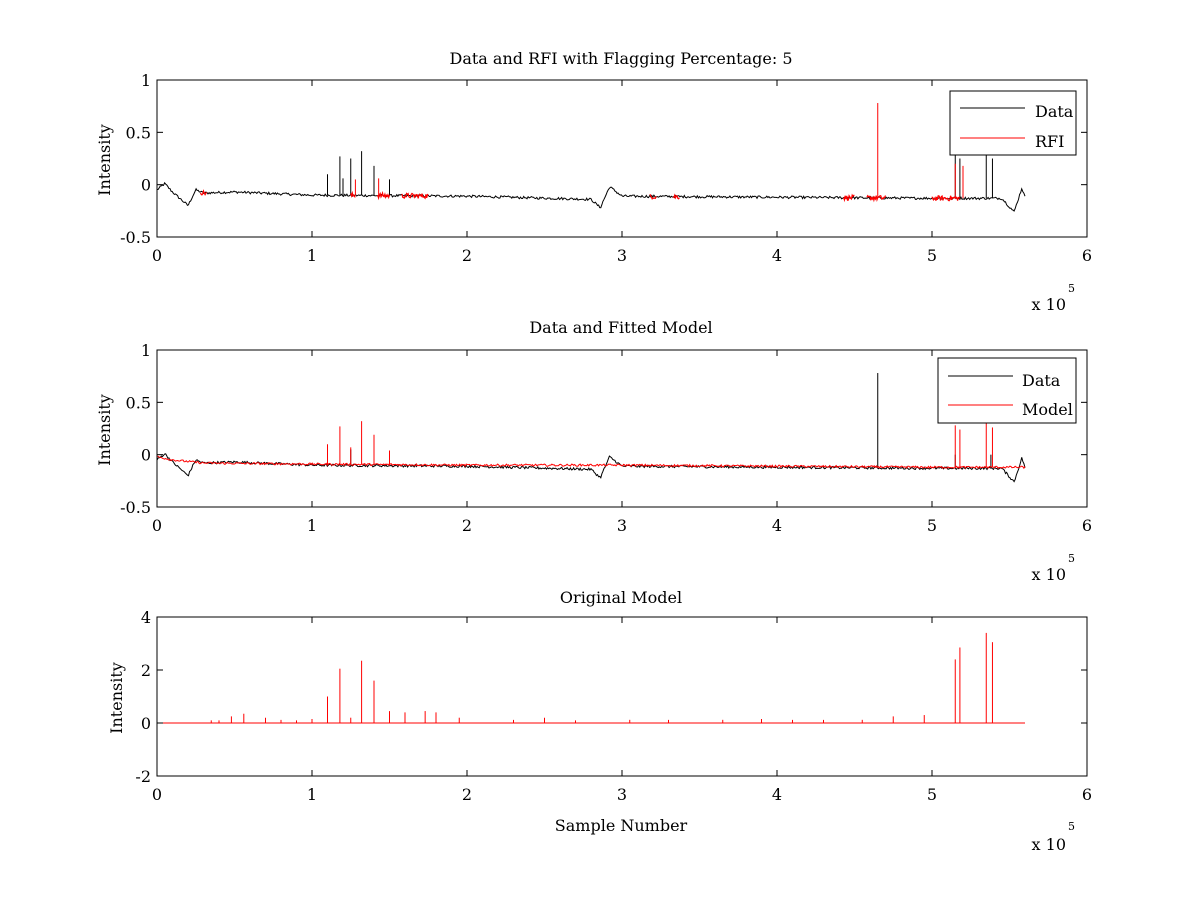 The image size is (1200, 900). I want to click on ylabel-fitted-model: Intensity, so click(104, 430).